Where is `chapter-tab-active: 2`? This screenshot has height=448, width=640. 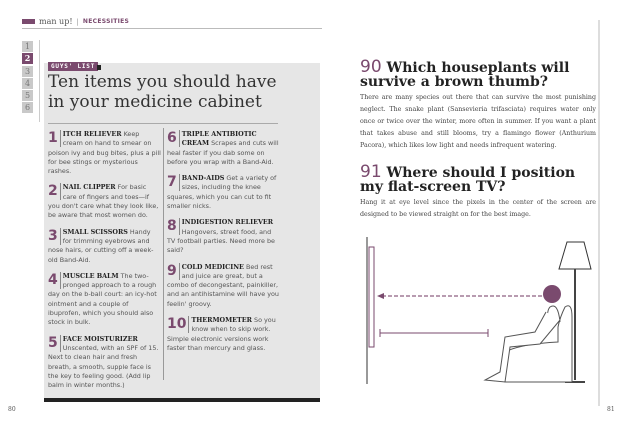 chapter-tab-active: 2 is located at coordinates (27, 59).